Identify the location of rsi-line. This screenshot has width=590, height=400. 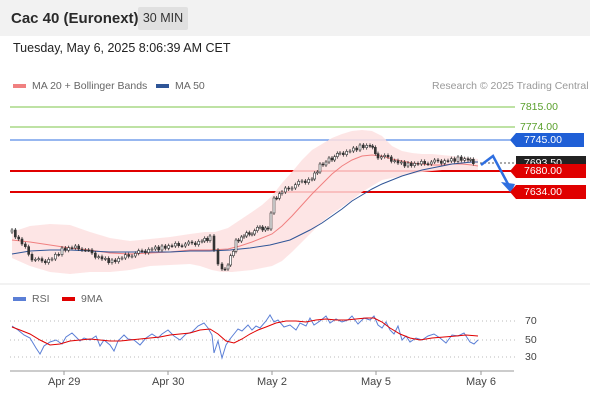
(245, 337).